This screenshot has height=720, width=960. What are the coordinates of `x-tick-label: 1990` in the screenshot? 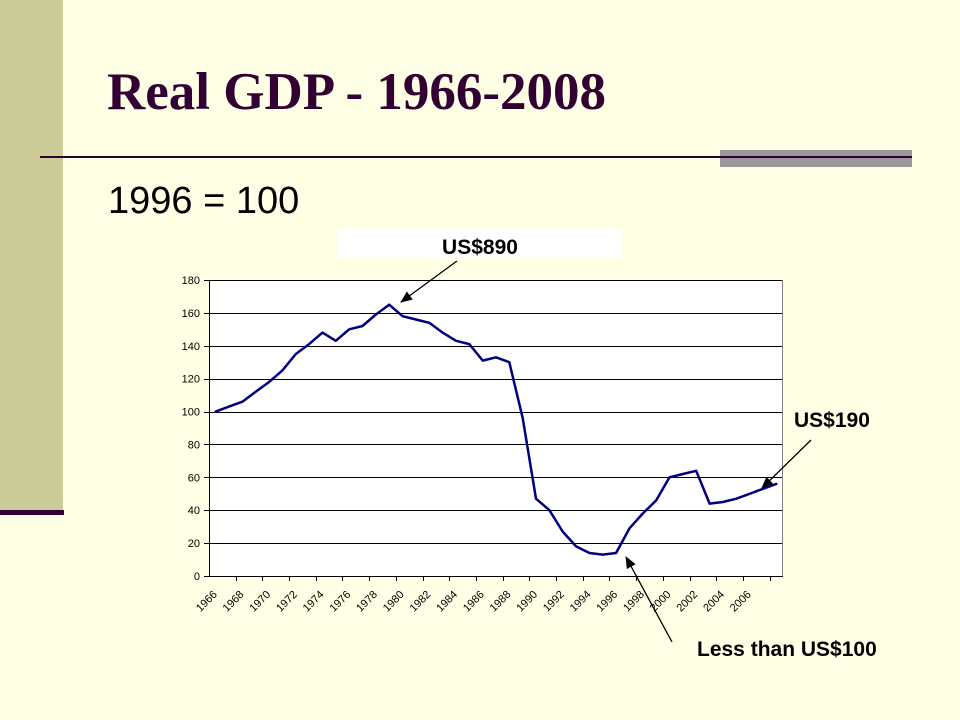 It's located at (527, 602).